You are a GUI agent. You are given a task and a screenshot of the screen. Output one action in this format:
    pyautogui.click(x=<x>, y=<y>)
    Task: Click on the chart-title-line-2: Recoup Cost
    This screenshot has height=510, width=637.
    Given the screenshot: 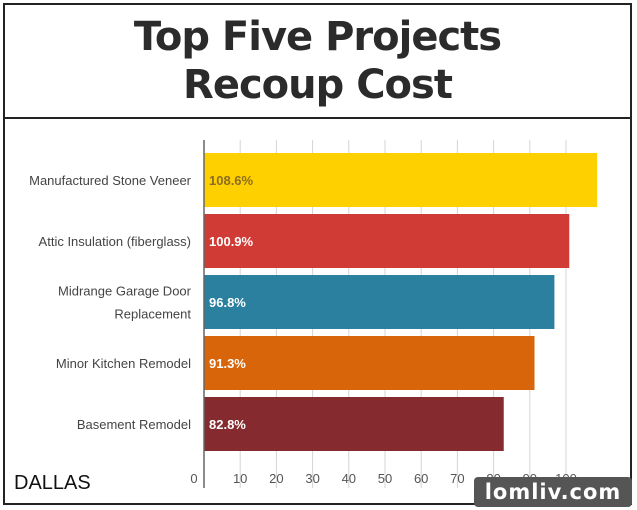 What is the action you would take?
    pyautogui.click(x=318, y=85)
    